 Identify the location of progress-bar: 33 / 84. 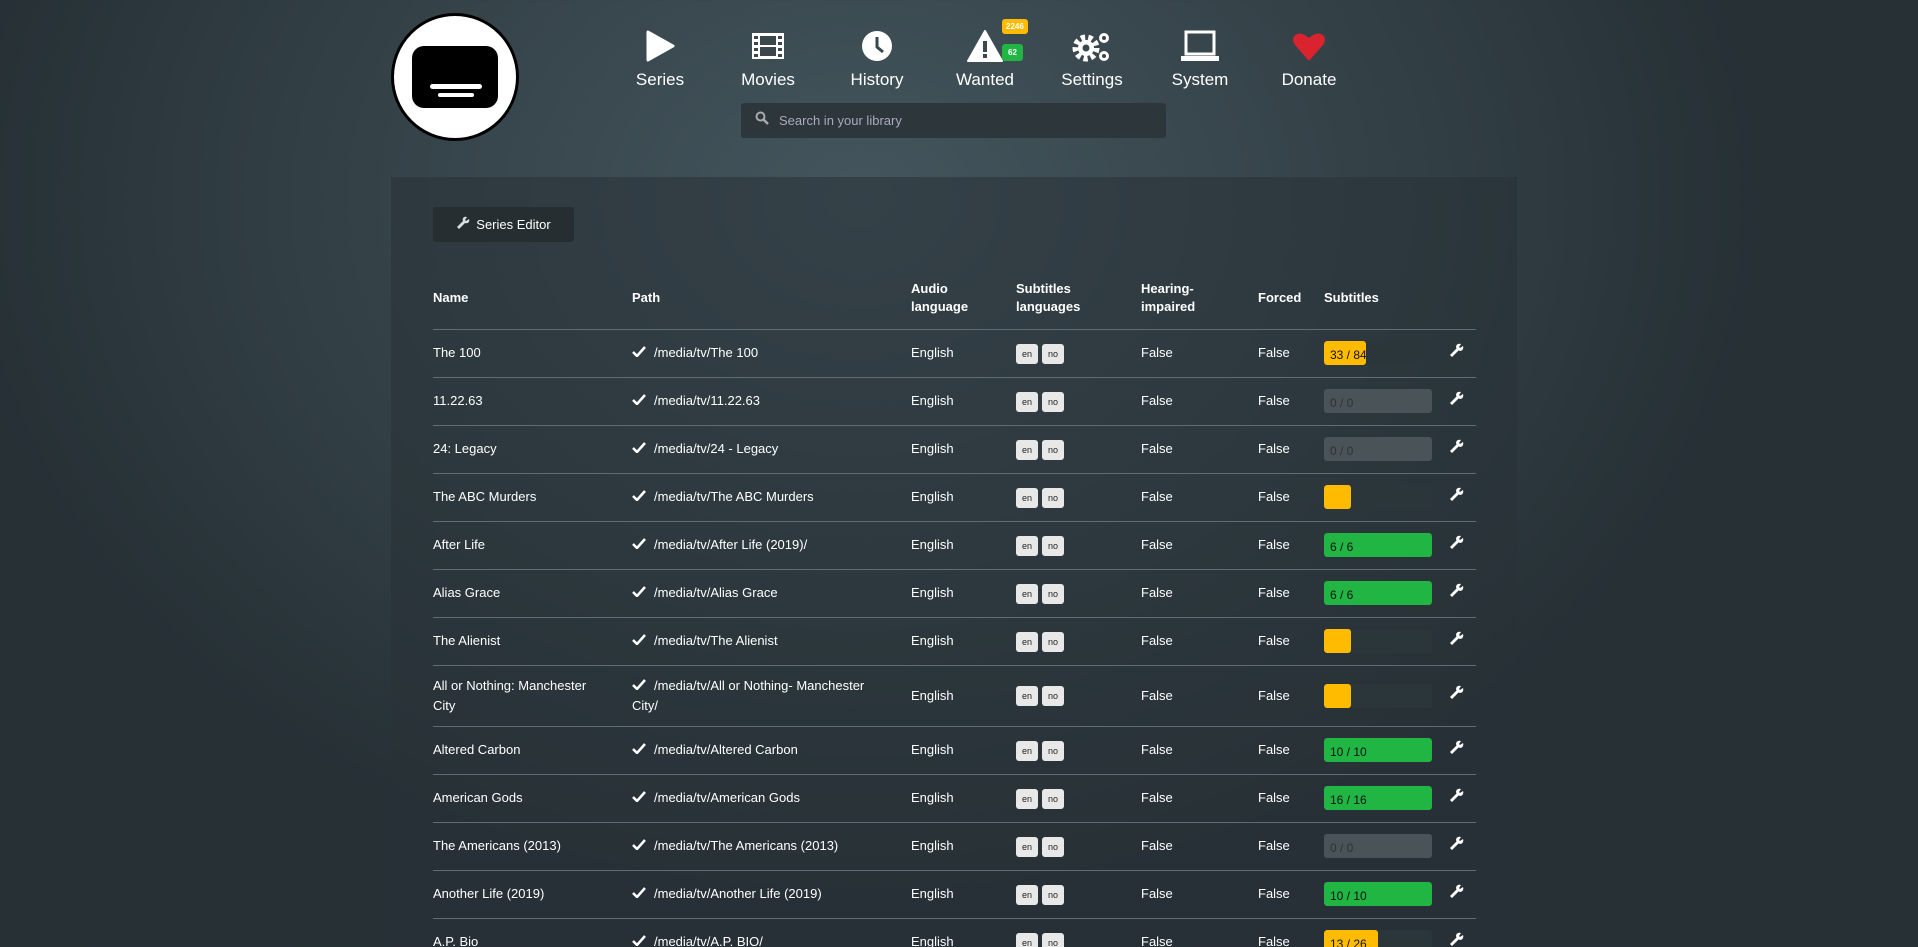
(1378, 353).